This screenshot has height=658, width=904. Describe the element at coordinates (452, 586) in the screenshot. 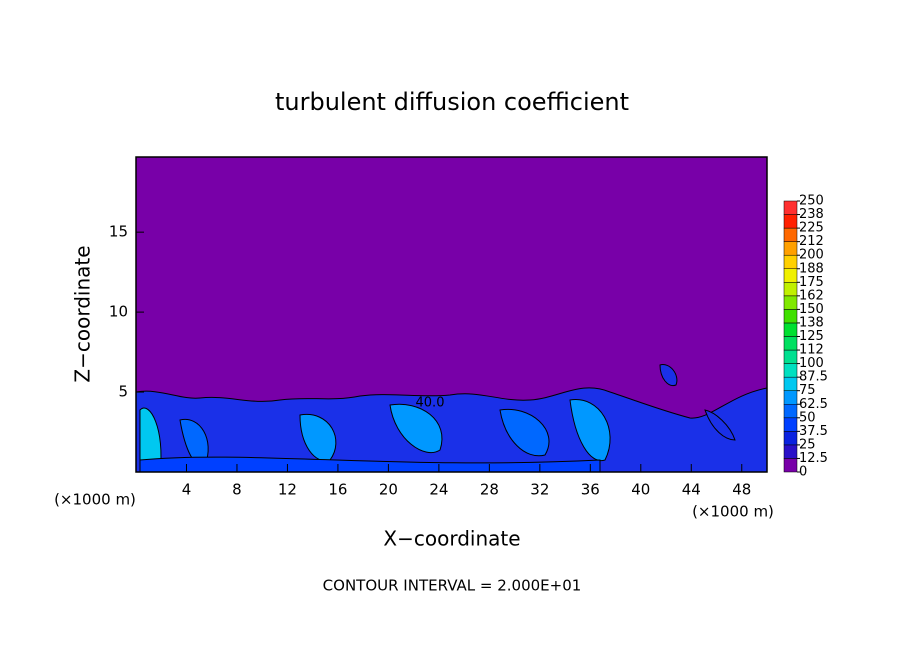

I see `footnote: CONTOUR INTERVAL = 2.000E+01` at that location.